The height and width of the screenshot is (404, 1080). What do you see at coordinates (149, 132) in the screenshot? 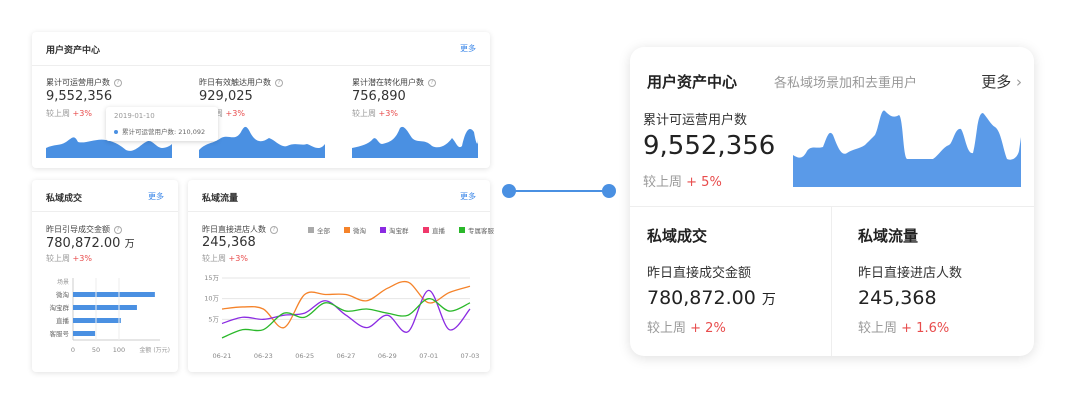
I see `tooltip-label: 累计可运营用户数:` at bounding box center [149, 132].